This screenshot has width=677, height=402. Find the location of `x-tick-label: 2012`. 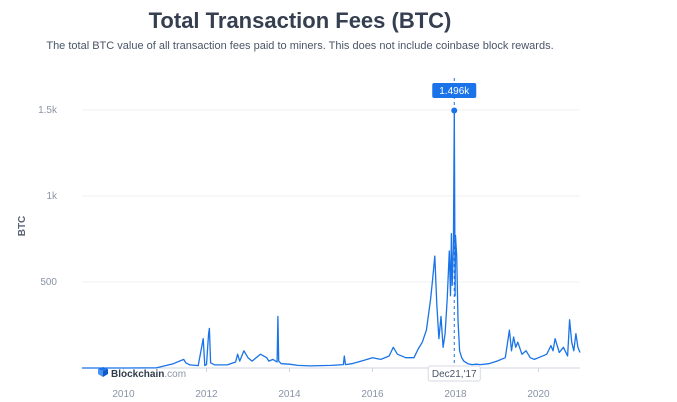

x-tick-label: 2012 is located at coordinates (206, 394).